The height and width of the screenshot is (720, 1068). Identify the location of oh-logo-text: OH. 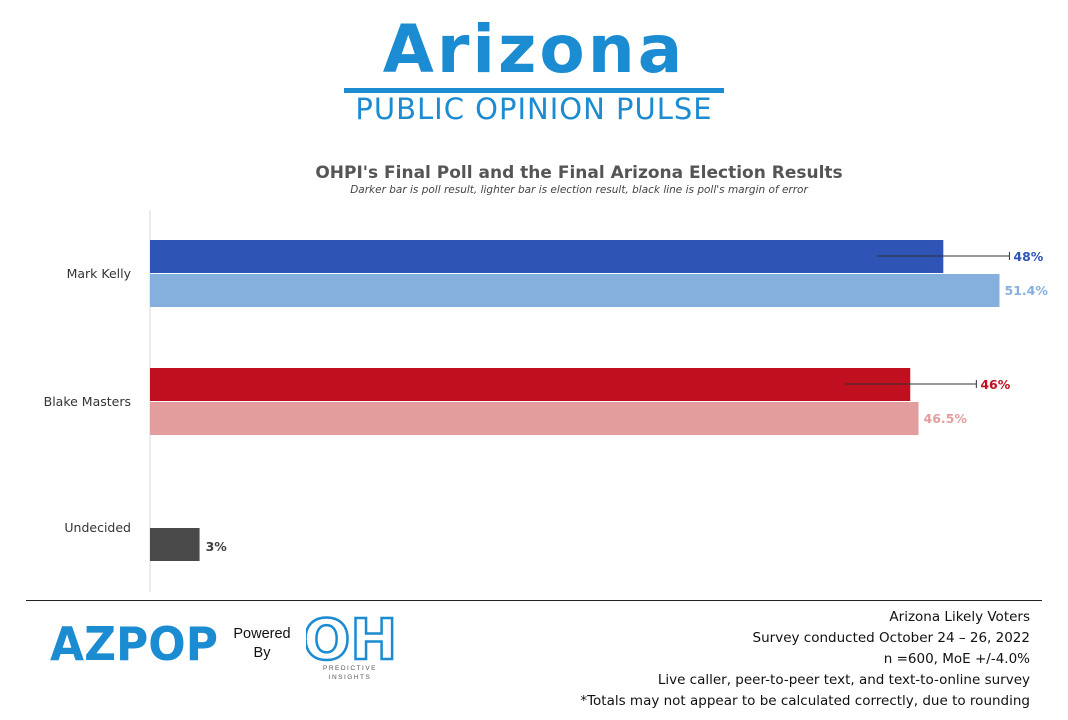
(350, 640).